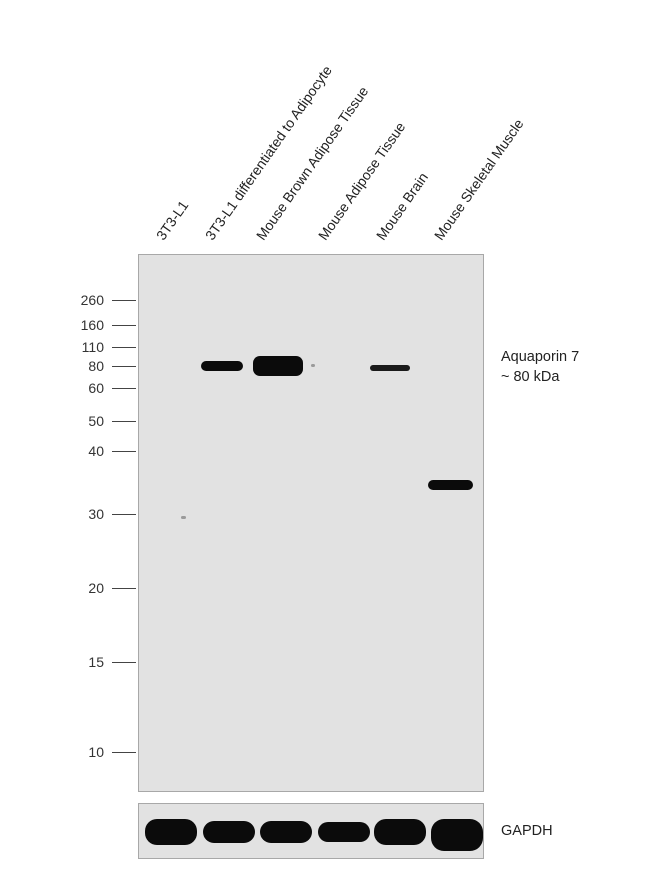  Describe the element at coordinates (96, 366) in the screenshot. I see `marker-label-80: 80` at that location.